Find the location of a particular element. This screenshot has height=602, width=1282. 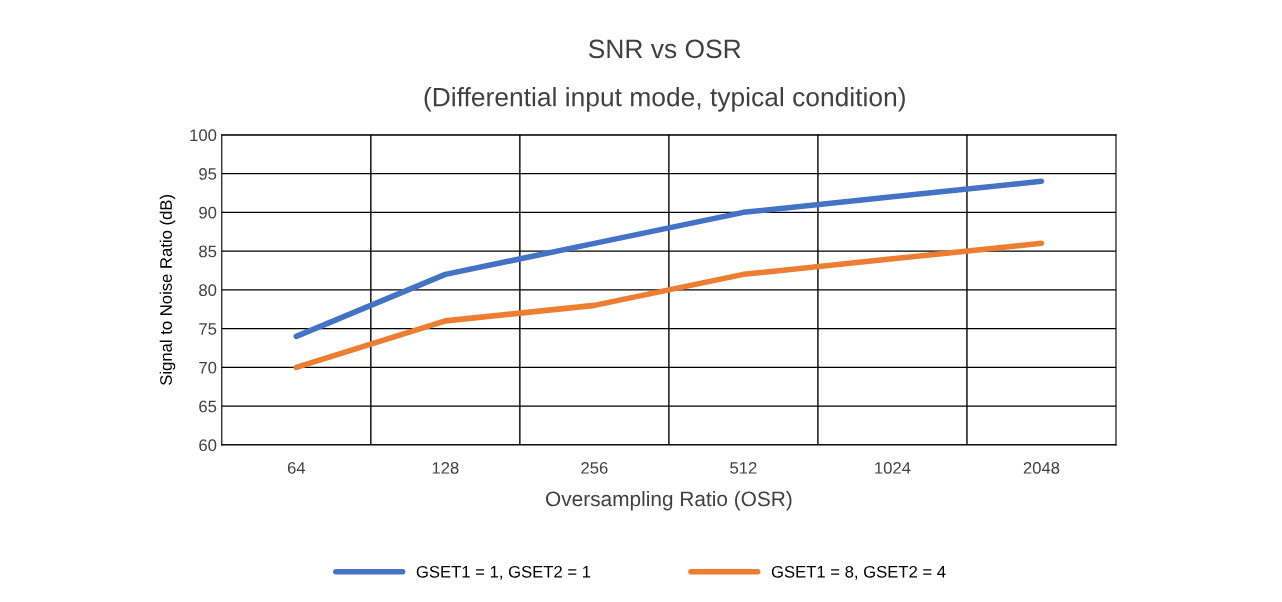

legend-label: GSET1 = 8, GSET2 = 4 is located at coordinates (858, 572).